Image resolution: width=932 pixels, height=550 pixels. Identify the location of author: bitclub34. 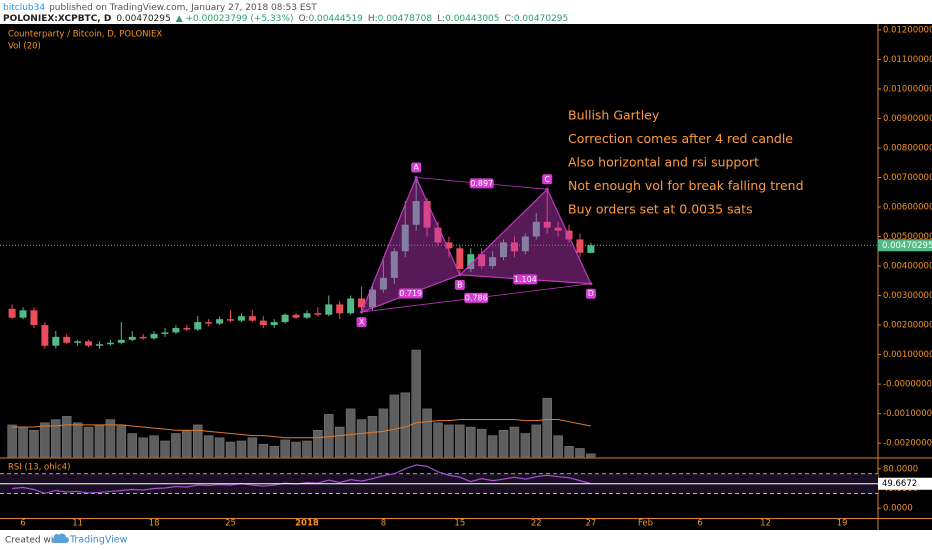
(24, 8).